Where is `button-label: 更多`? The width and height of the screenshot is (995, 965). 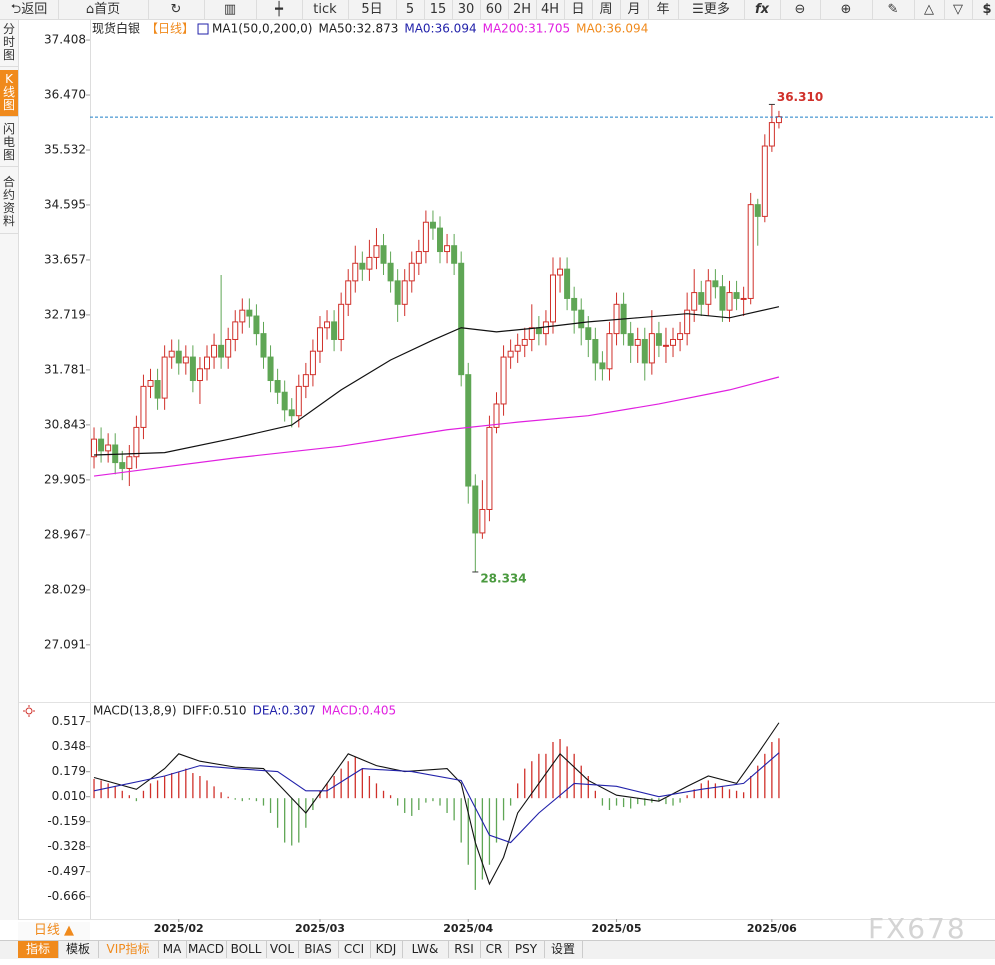
button-label: 更多 is located at coordinates (716, 9).